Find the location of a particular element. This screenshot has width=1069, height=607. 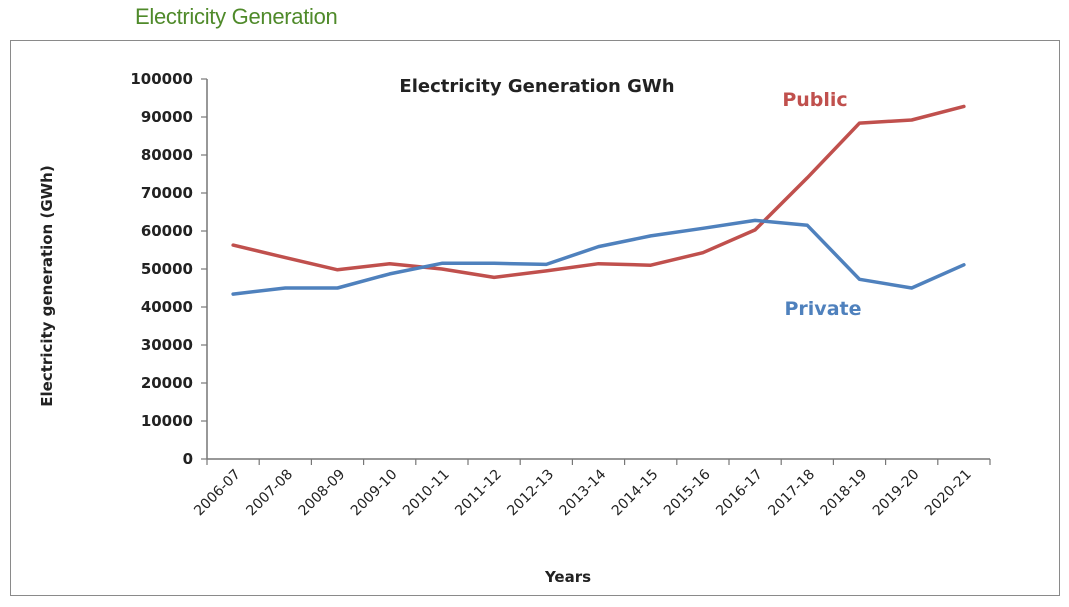

x-tick-label: 2012-13 is located at coordinates (530, 493).